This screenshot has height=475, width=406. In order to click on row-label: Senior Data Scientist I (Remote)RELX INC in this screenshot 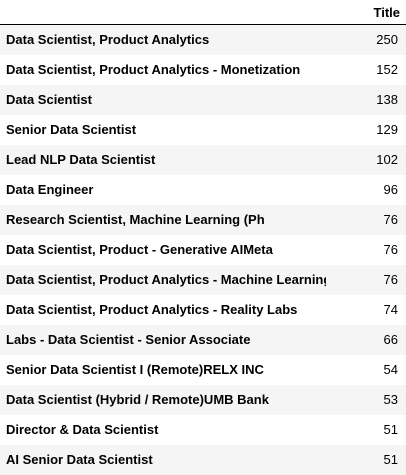, I will do `click(135, 369)`.